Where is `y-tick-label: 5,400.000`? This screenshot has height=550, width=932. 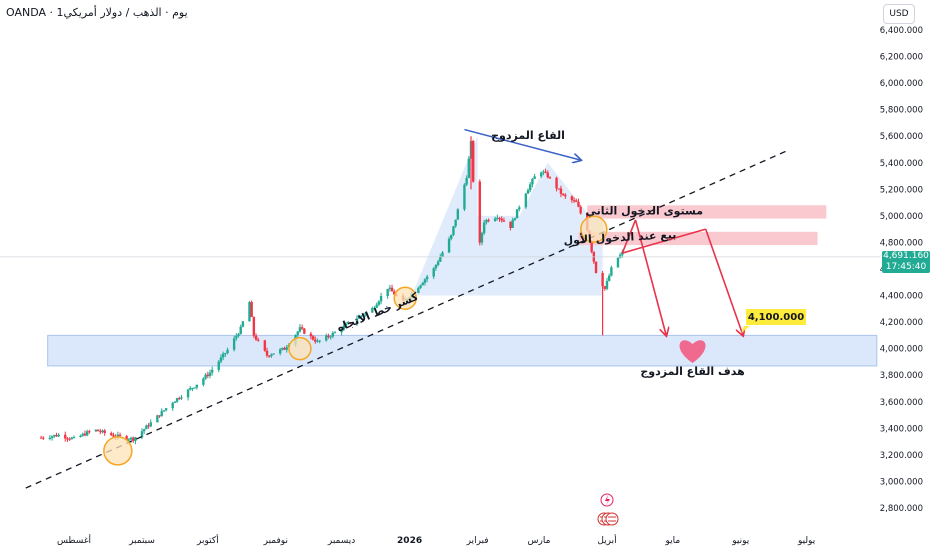
y-tick-label: 5,400.000 is located at coordinates (901, 164).